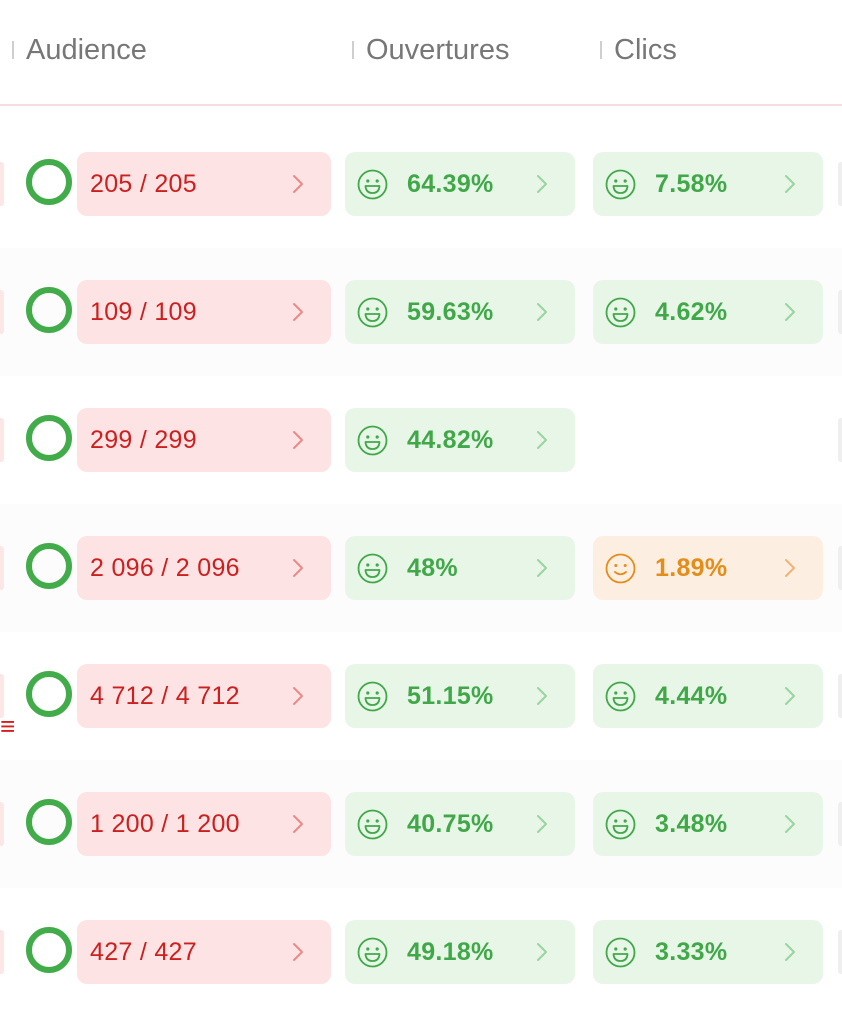  I want to click on clicks-button: 4.44%, so click(708, 696).